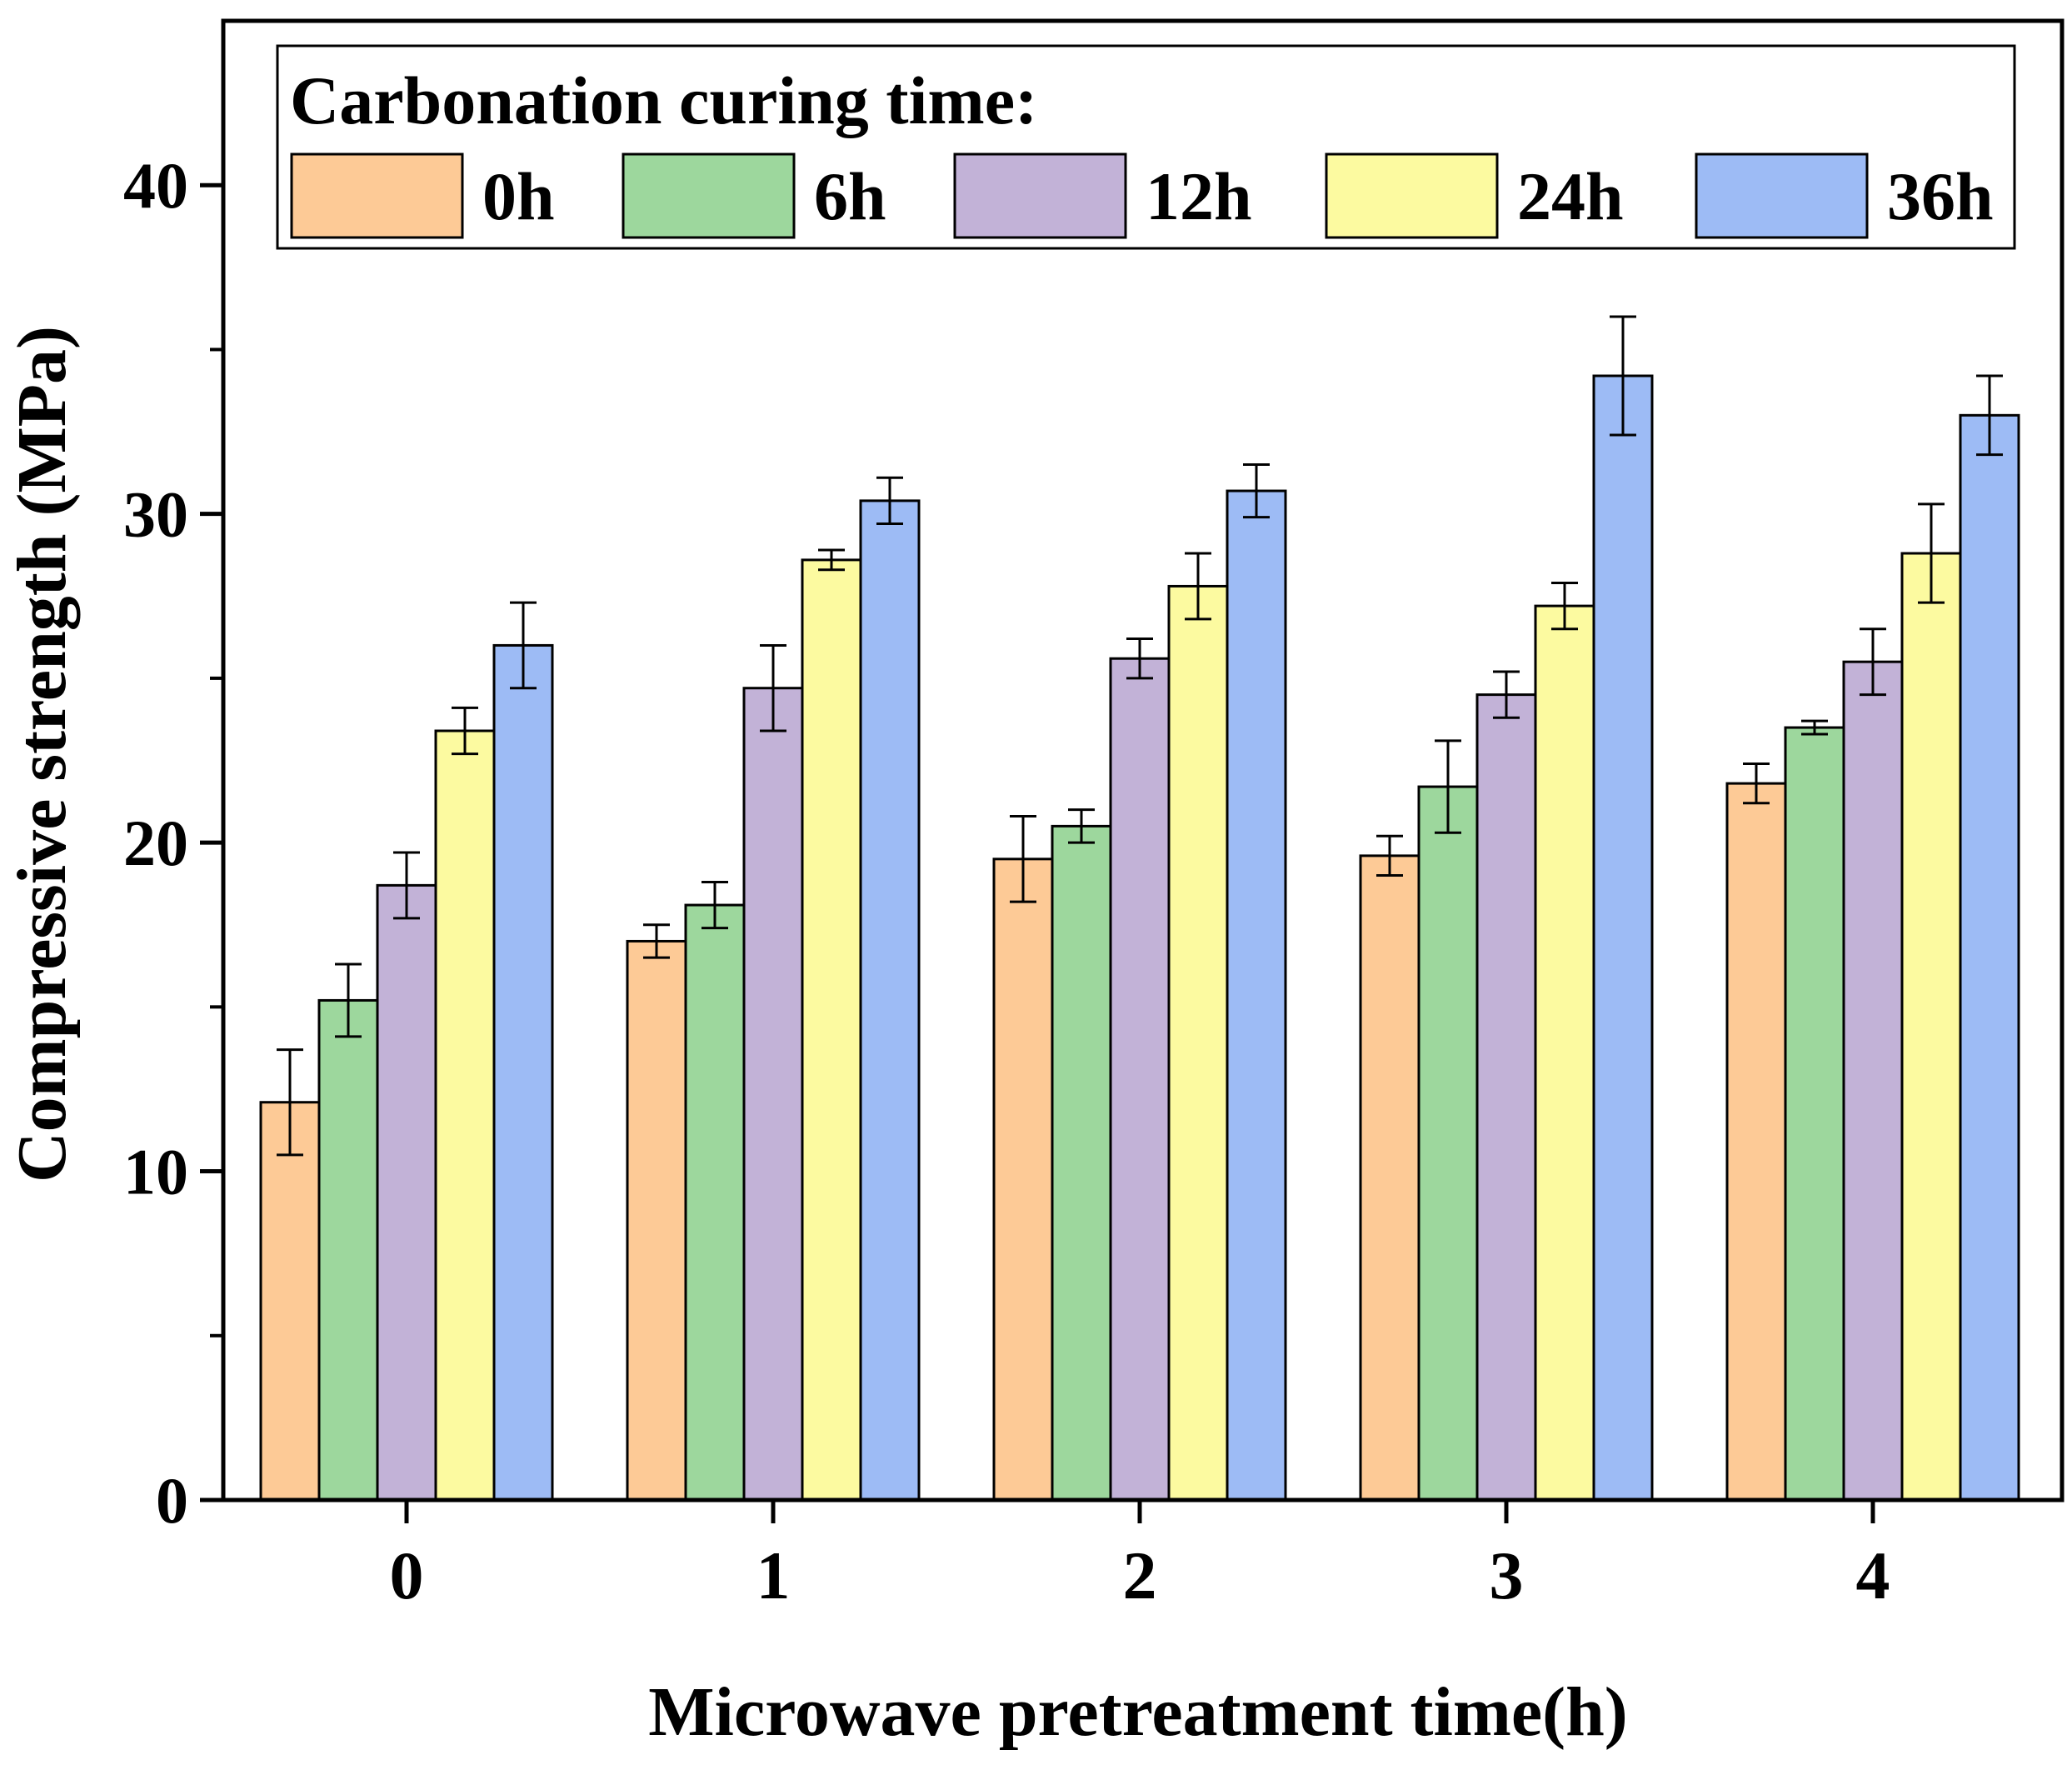  What do you see at coordinates (155, 185) in the screenshot?
I see `y-tick-label: 40` at bounding box center [155, 185].